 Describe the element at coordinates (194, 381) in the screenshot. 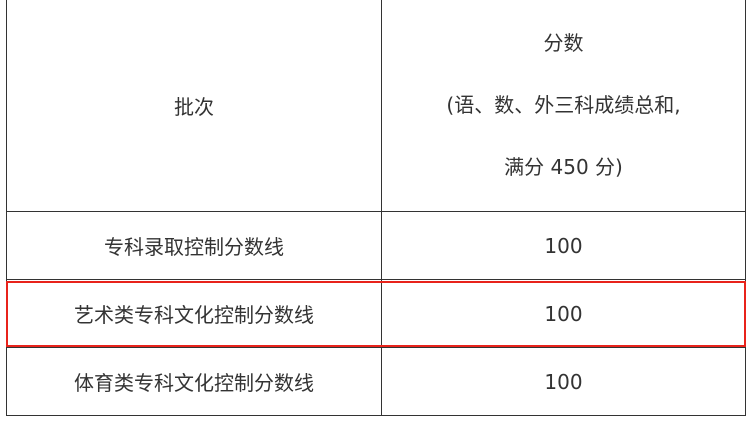

I see `batch-cell: 体育类专科文化控制分数线` at that location.